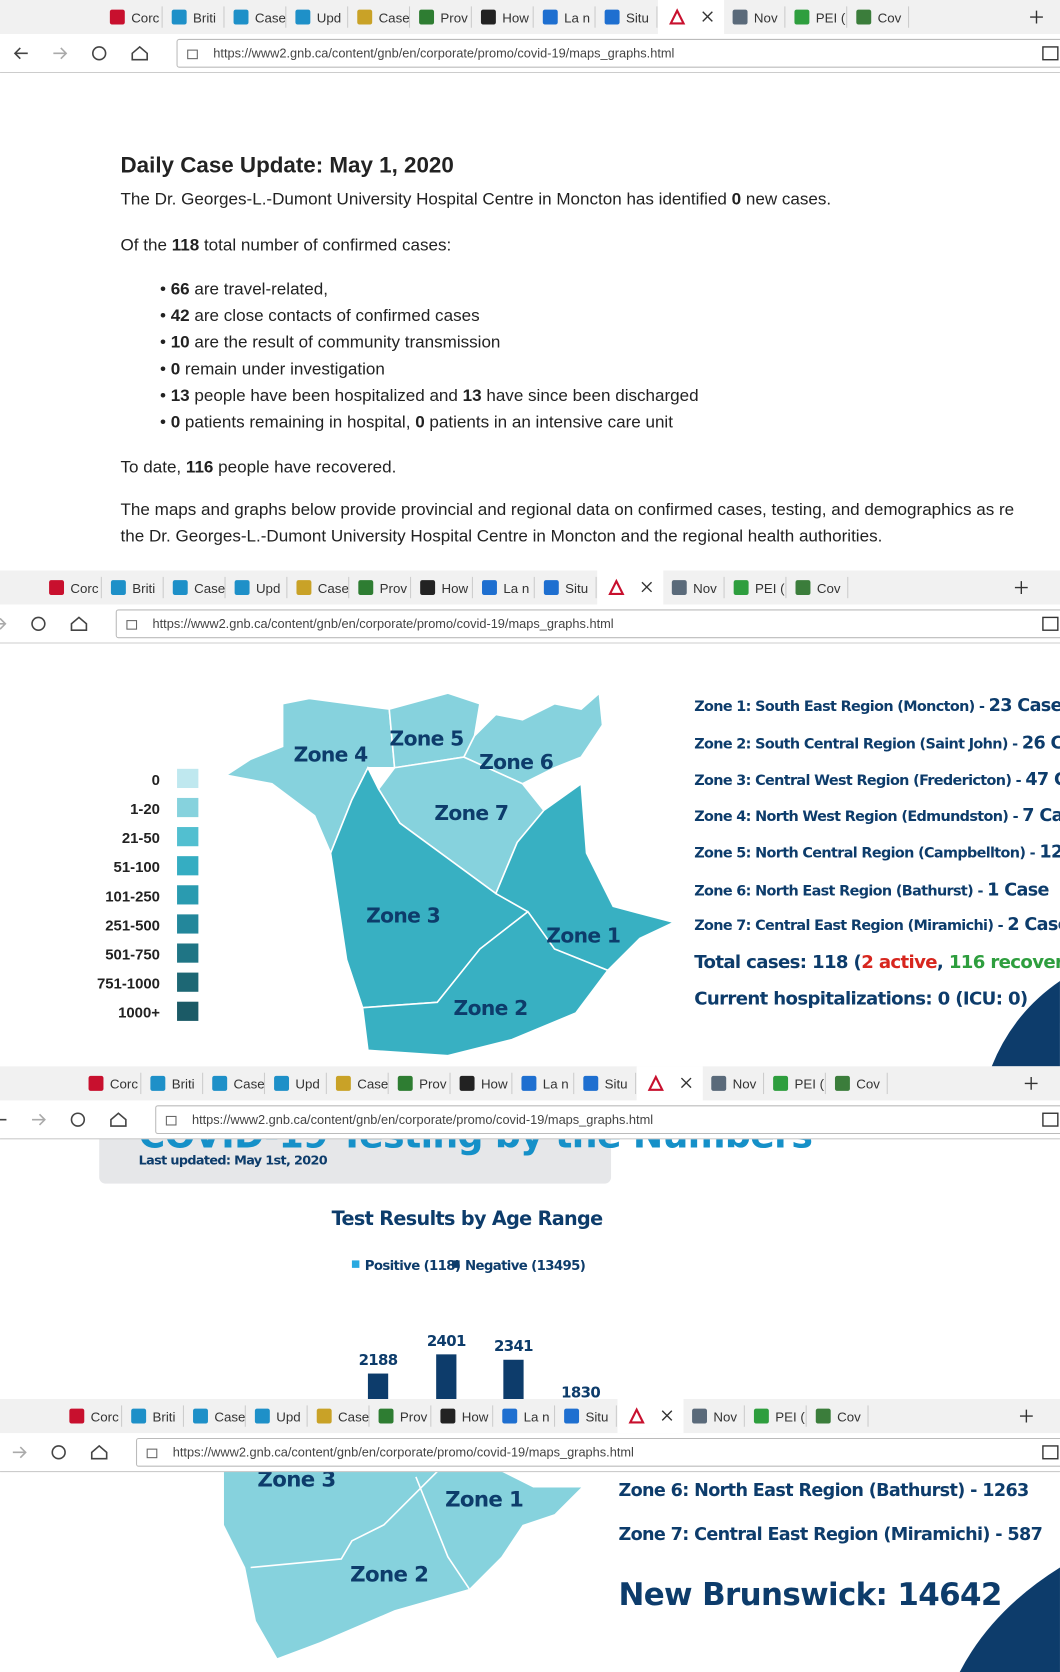  What do you see at coordinates (378, 1386) in the screenshot?
I see `bar` at bounding box center [378, 1386].